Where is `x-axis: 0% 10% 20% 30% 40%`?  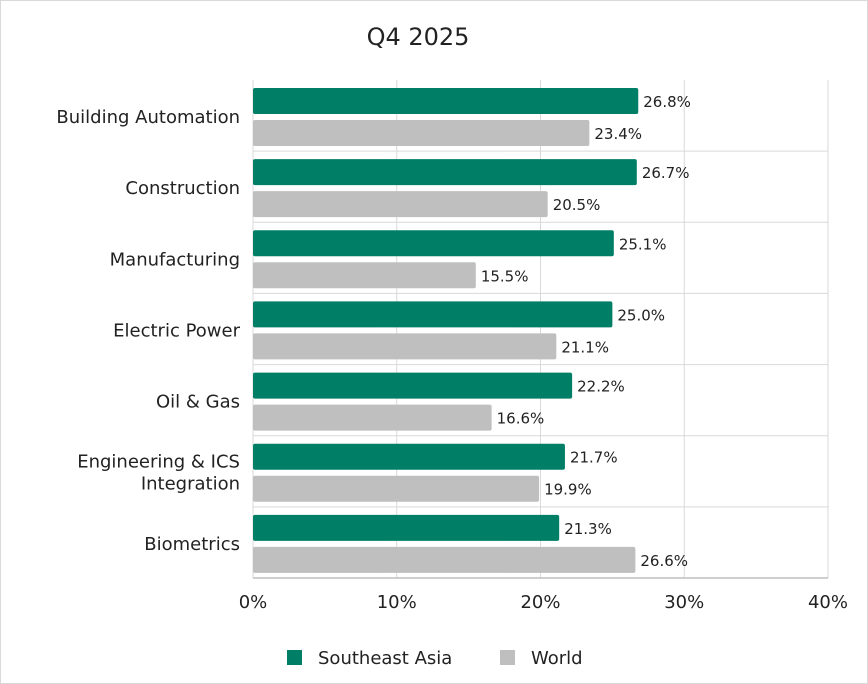 x-axis: 0% 10% 20% 30% 40% is located at coordinates (543, 602).